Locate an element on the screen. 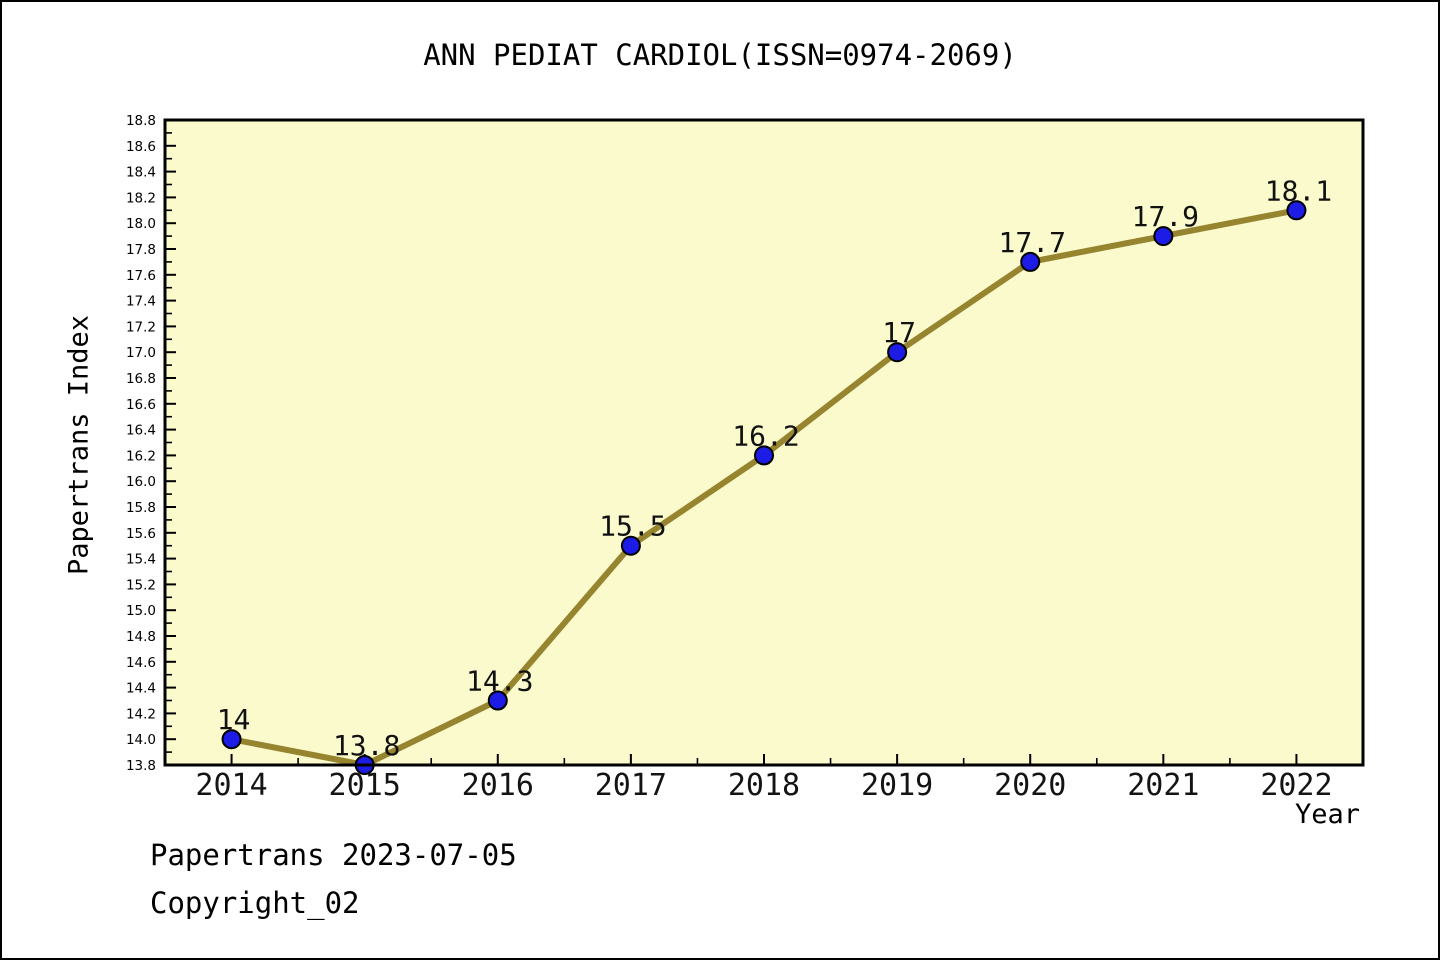 This screenshot has height=960, width=1440. y-tick-label: 17.8 is located at coordinates (141, 250).